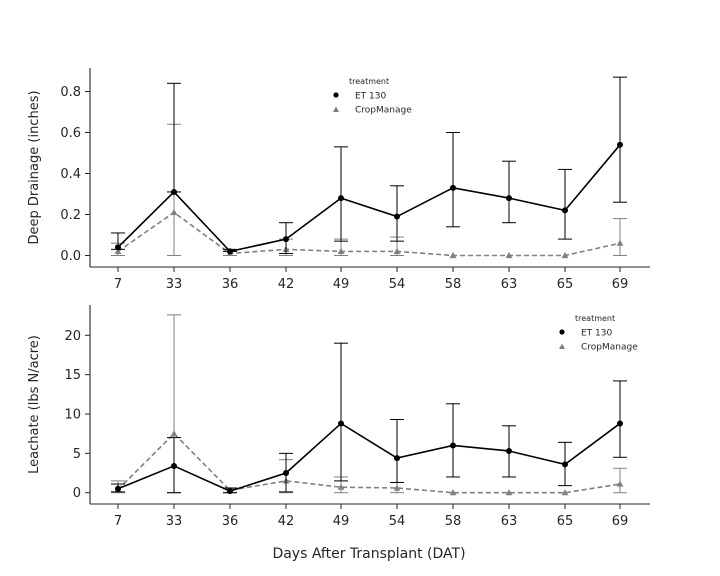  What do you see at coordinates (77, 454) in the screenshot?
I see `y-tick-label: 5` at bounding box center [77, 454].